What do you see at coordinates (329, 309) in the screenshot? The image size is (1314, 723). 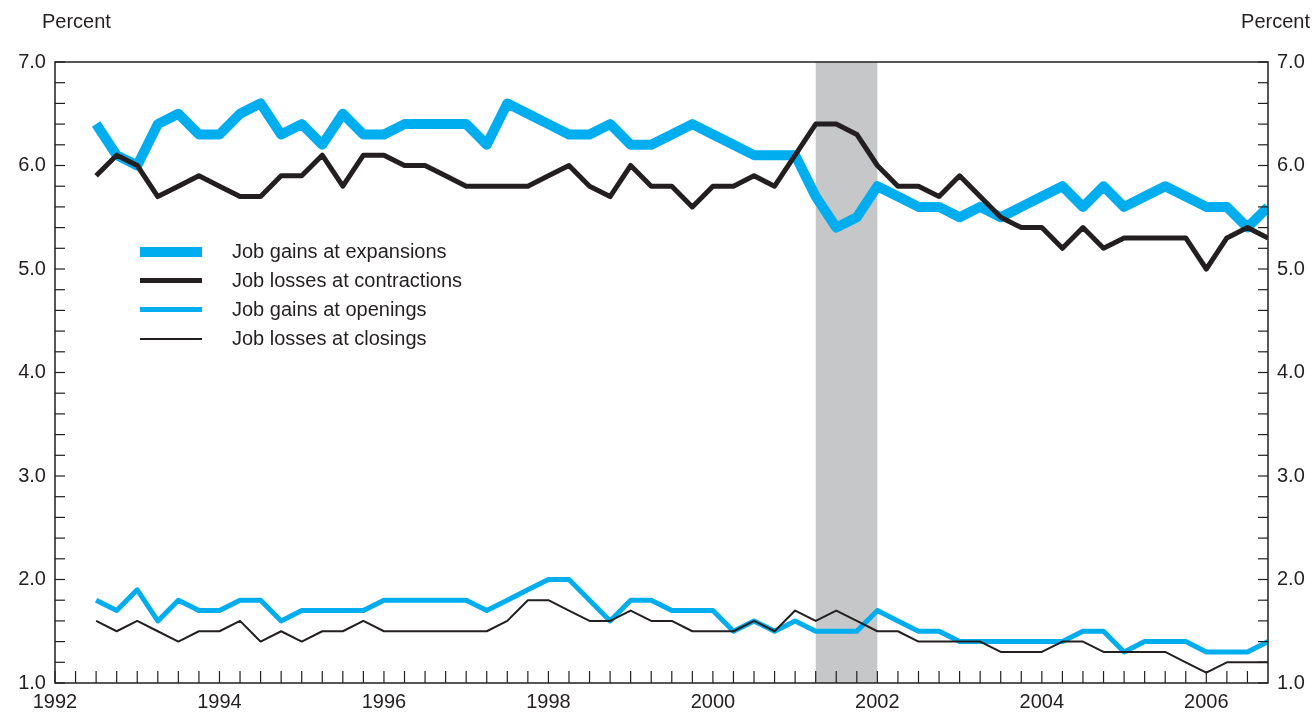 I see `legend-label: Job gains at openings` at bounding box center [329, 309].